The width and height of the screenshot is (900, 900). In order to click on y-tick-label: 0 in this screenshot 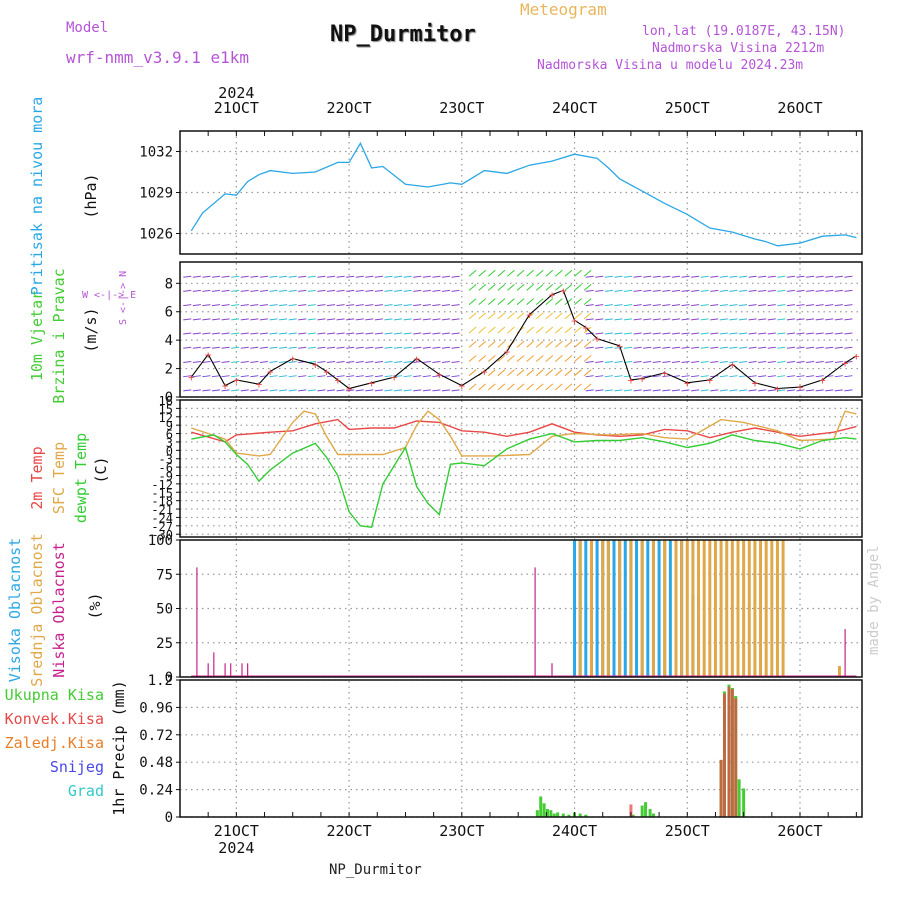, I will do `click(169, 678)`.